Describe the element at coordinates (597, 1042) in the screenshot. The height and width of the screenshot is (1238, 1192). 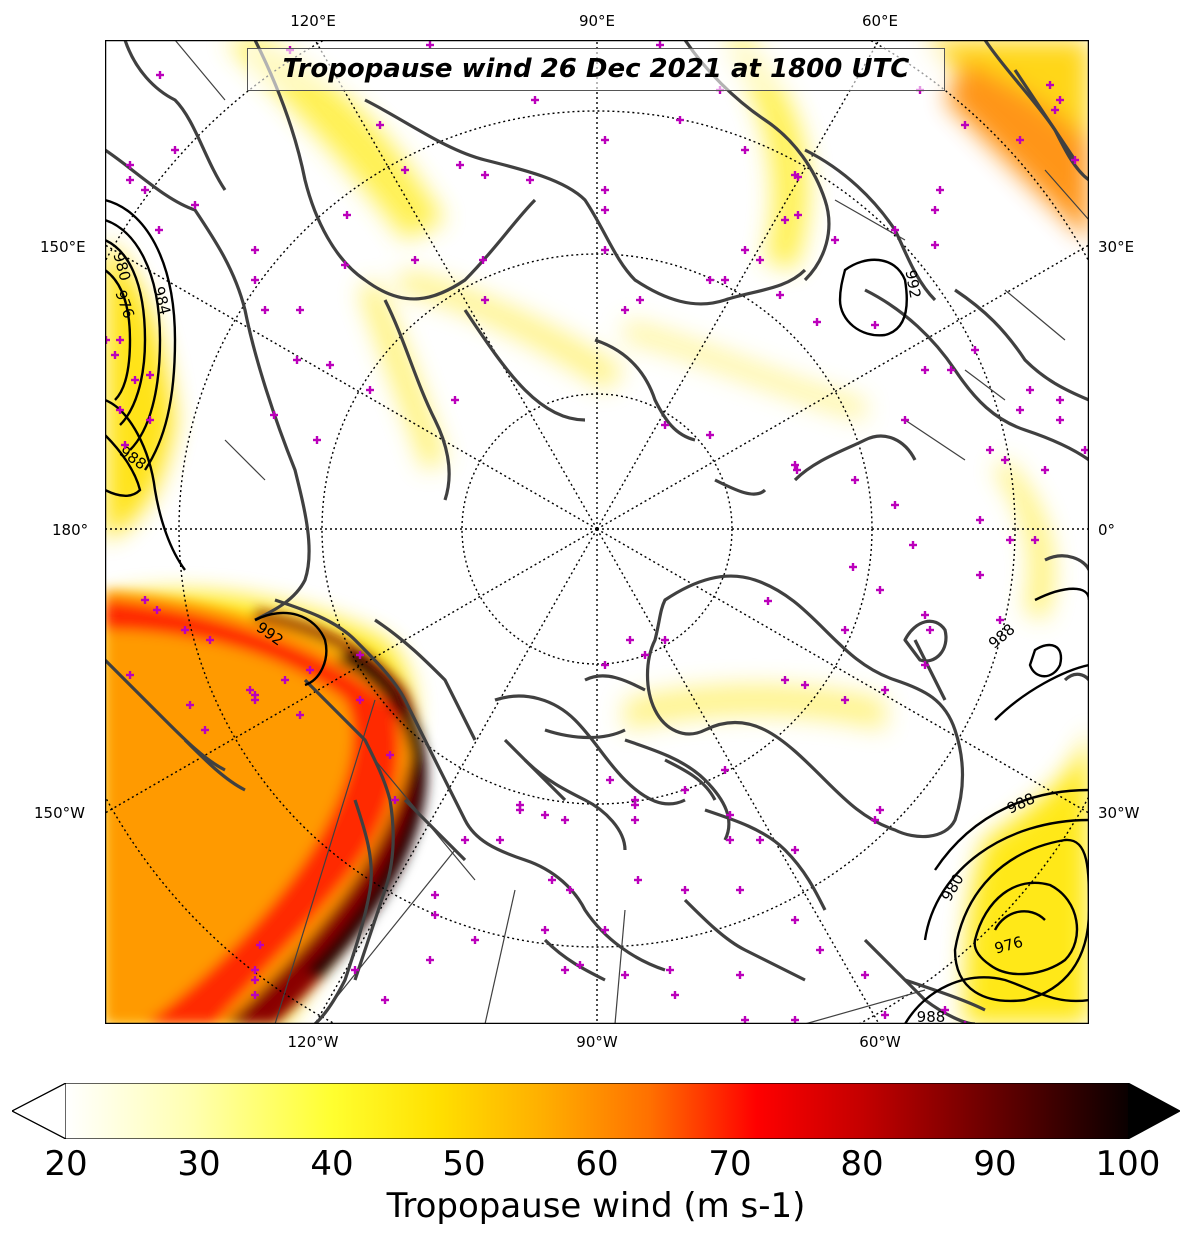
I see `lon-label-bottom: 90°W` at that location.